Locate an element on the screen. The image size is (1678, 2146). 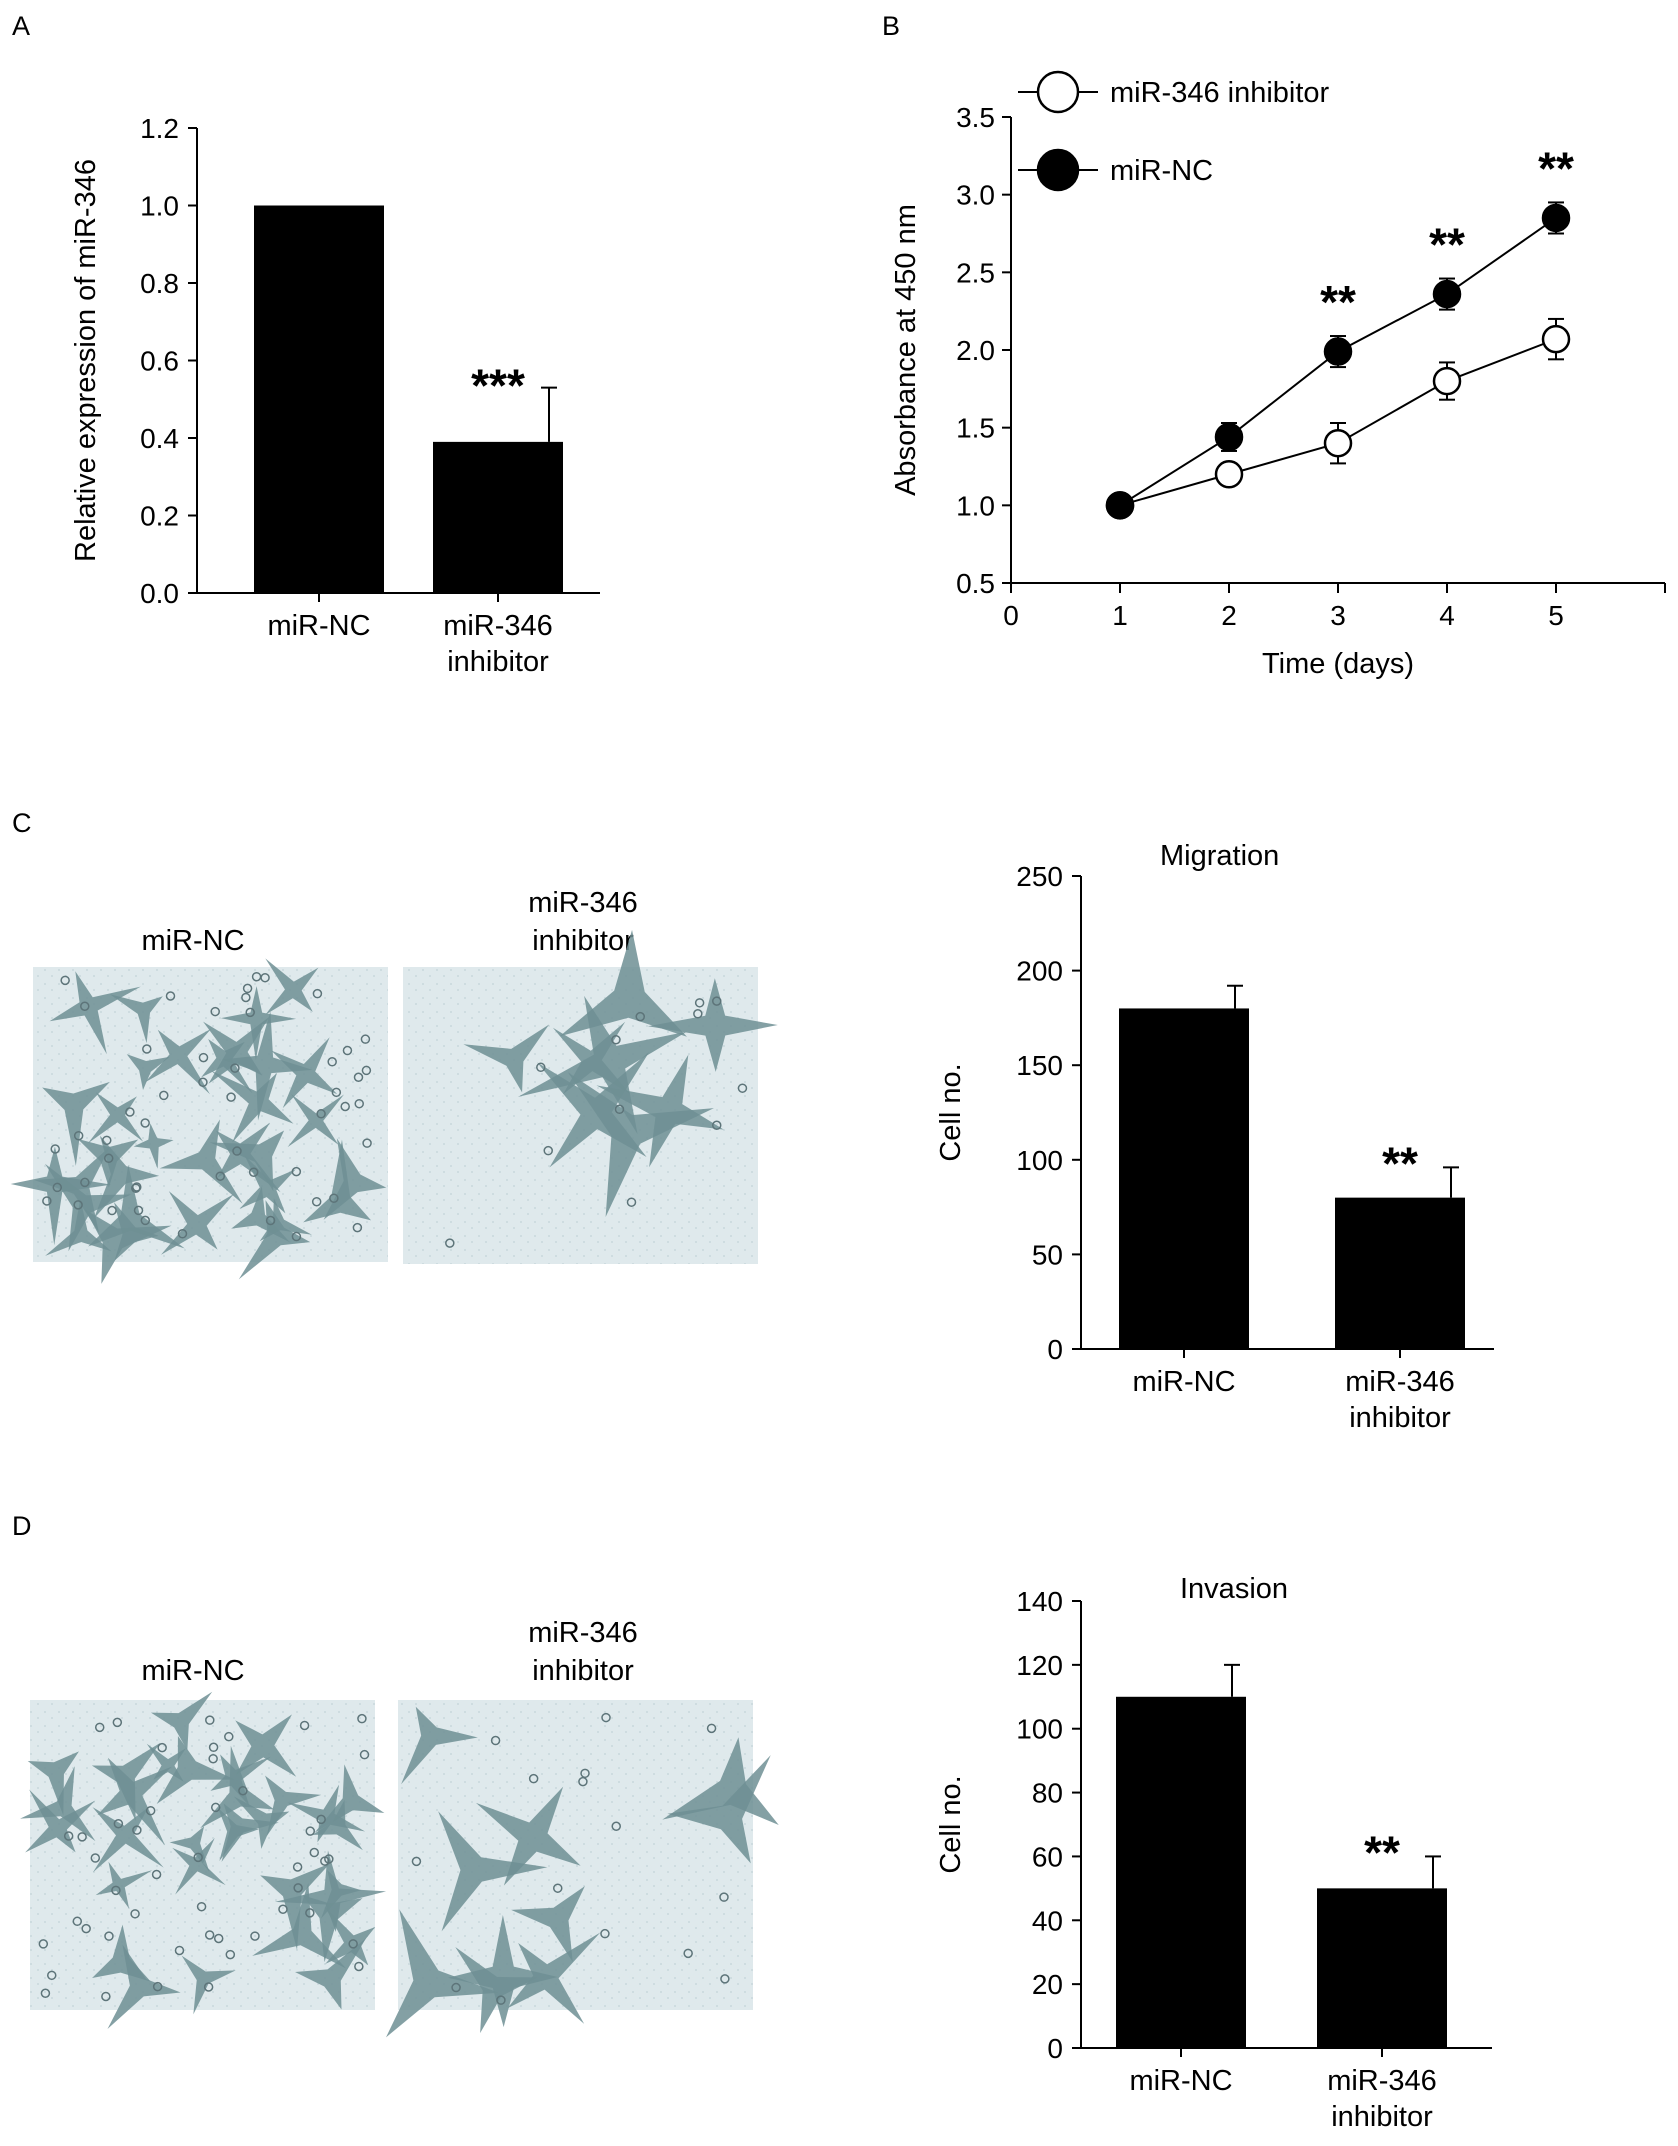
y-tick-label: 0.2 is located at coordinates (159, 516).